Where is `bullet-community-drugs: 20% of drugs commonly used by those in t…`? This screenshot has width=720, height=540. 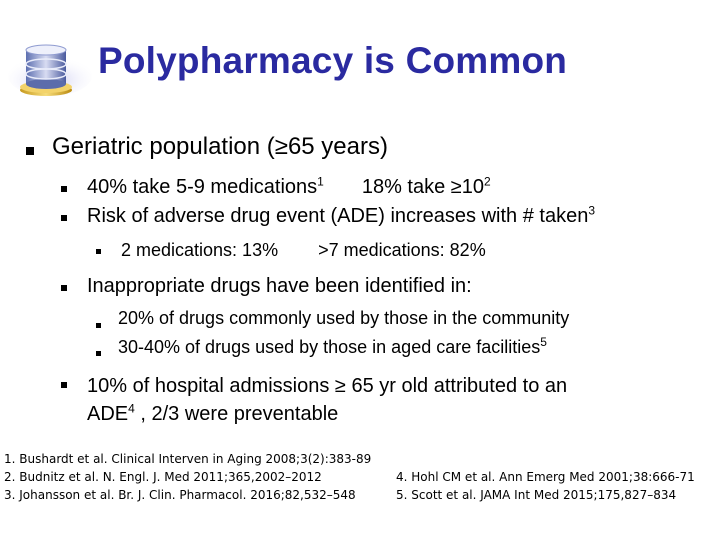
bullet-community-drugs: 20% of drugs commonly used by those in t… is located at coordinates (344, 318).